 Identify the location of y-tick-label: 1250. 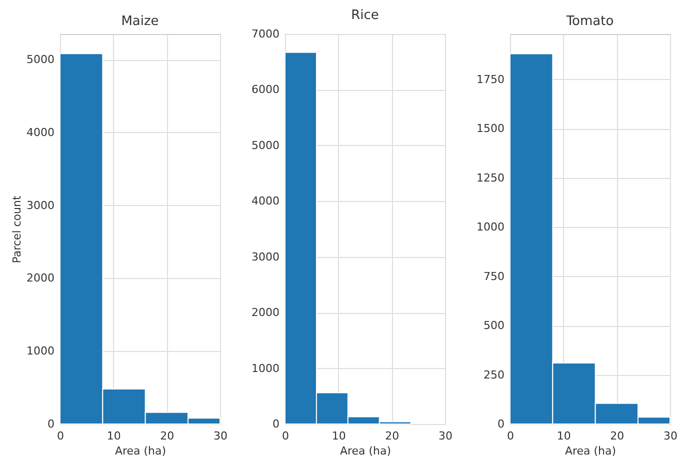
(490, 177).